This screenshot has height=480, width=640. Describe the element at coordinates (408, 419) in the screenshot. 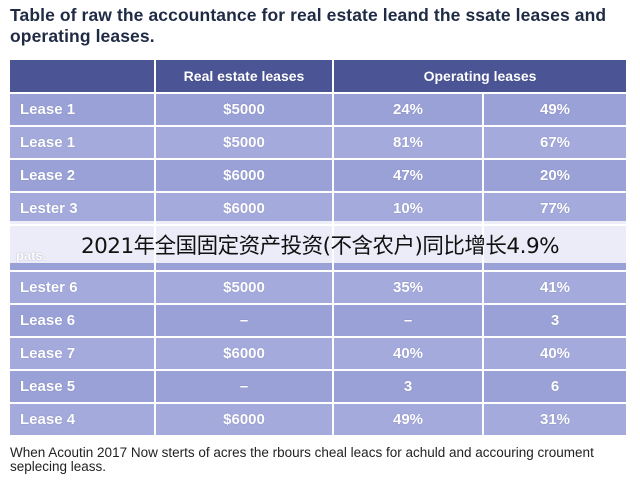

I see `operating-value-1: 49%` at that location.